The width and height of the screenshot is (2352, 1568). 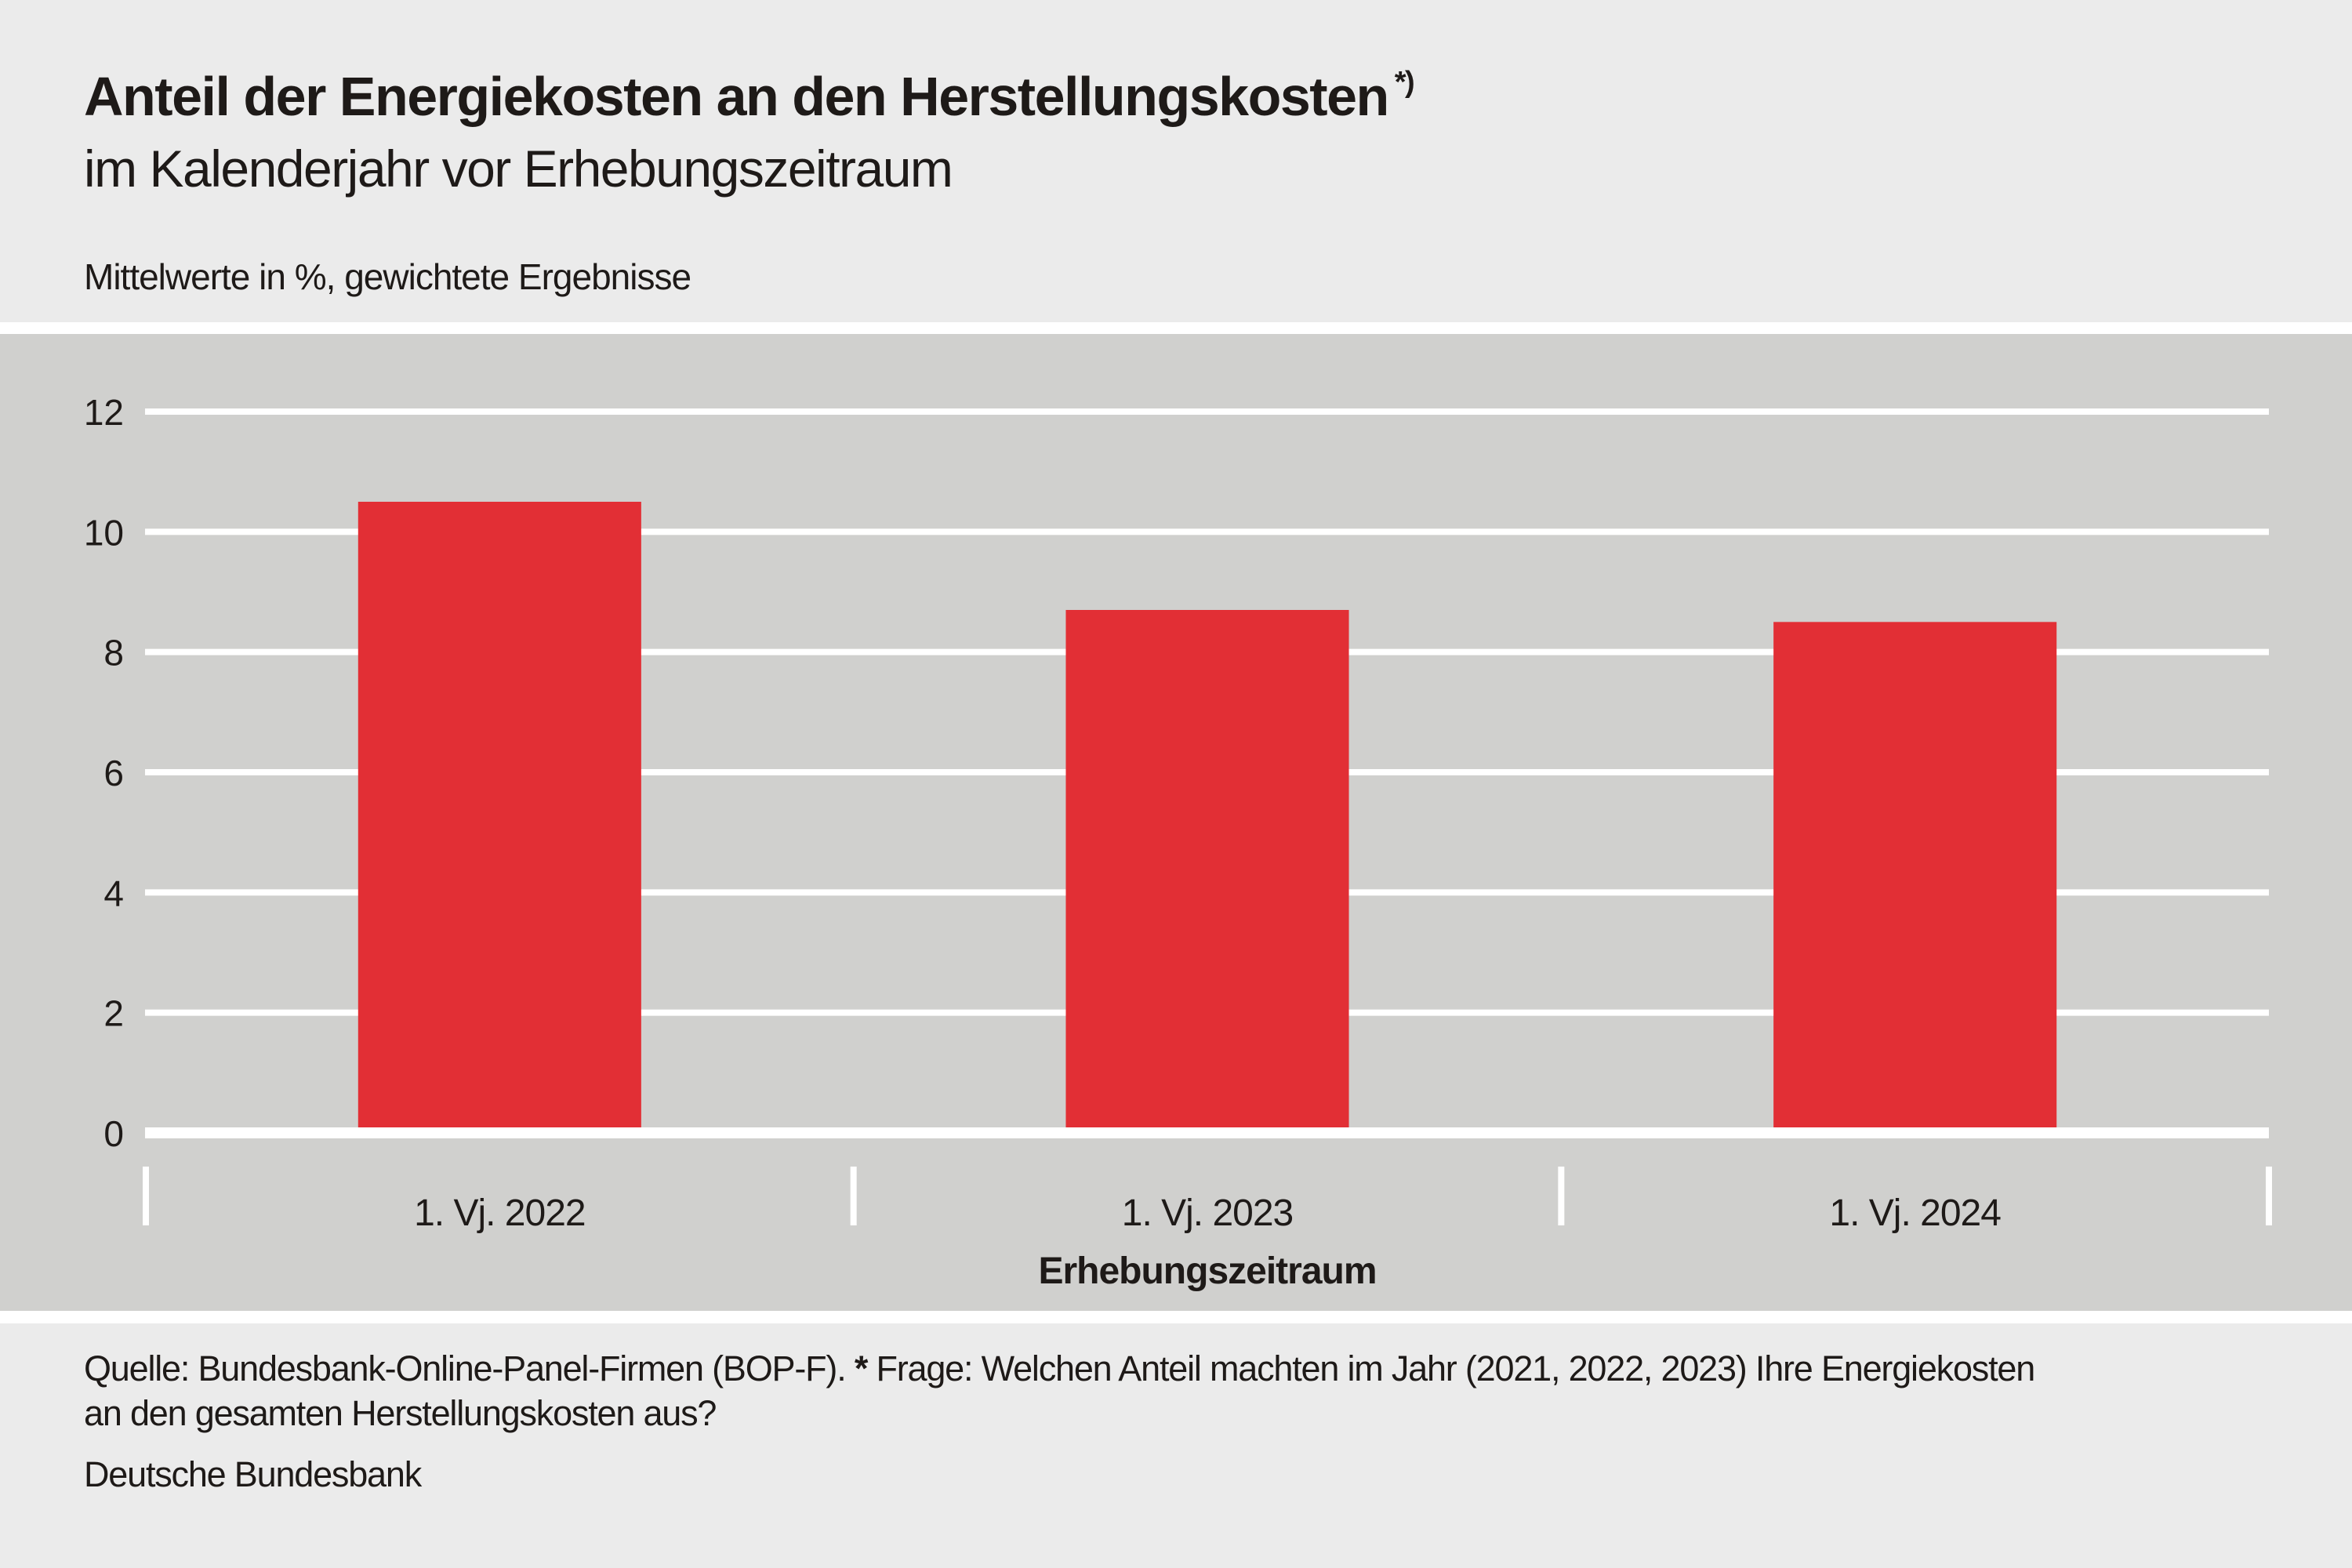 I want to click on y-tick-label: 10, so click(x=104, y=532).